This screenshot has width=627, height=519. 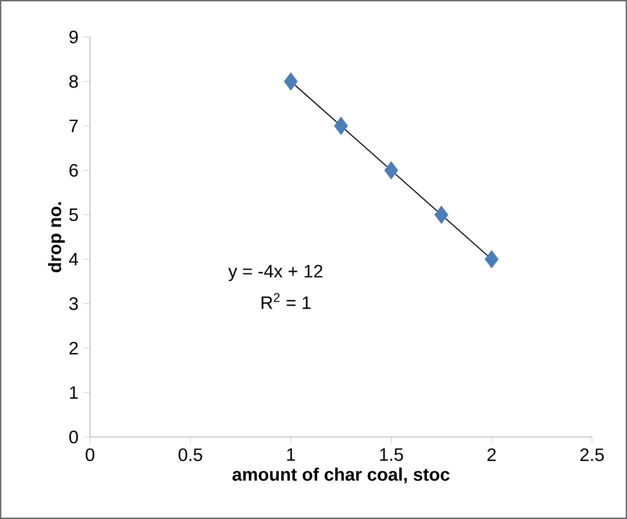 What do you see at coordinates (73, 37) in the screenshot?
I see `y-tick-label: 9` at bounding box center [73, 37].